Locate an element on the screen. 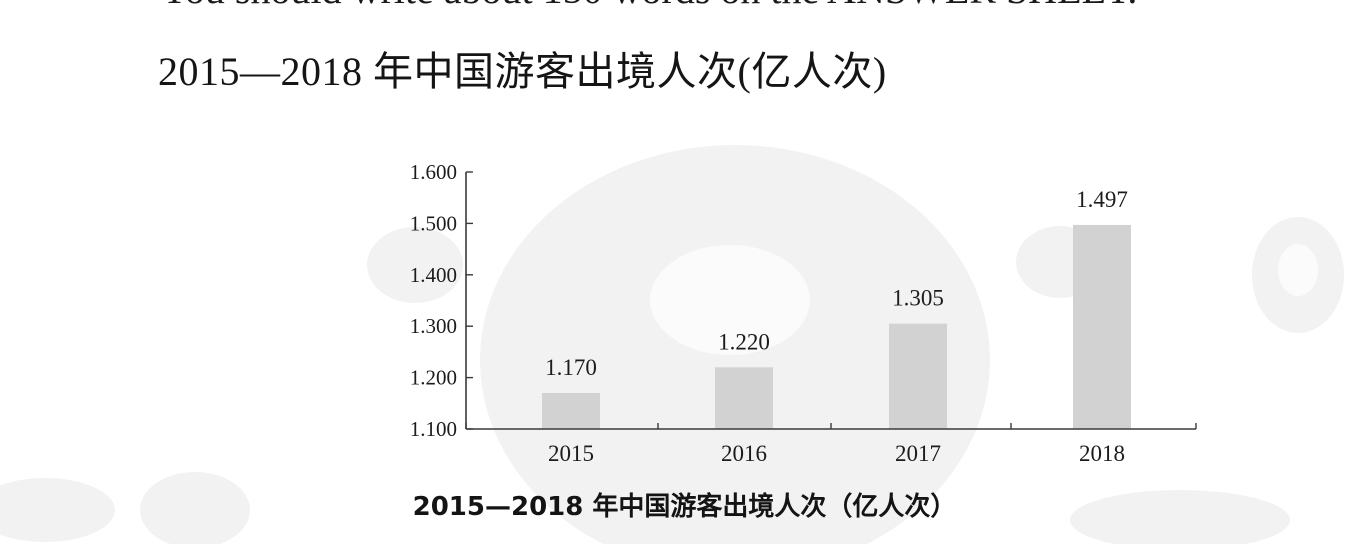 The image size is (1369, 544). y-tick-label: 1.200 is located at coordinates (433, 378).